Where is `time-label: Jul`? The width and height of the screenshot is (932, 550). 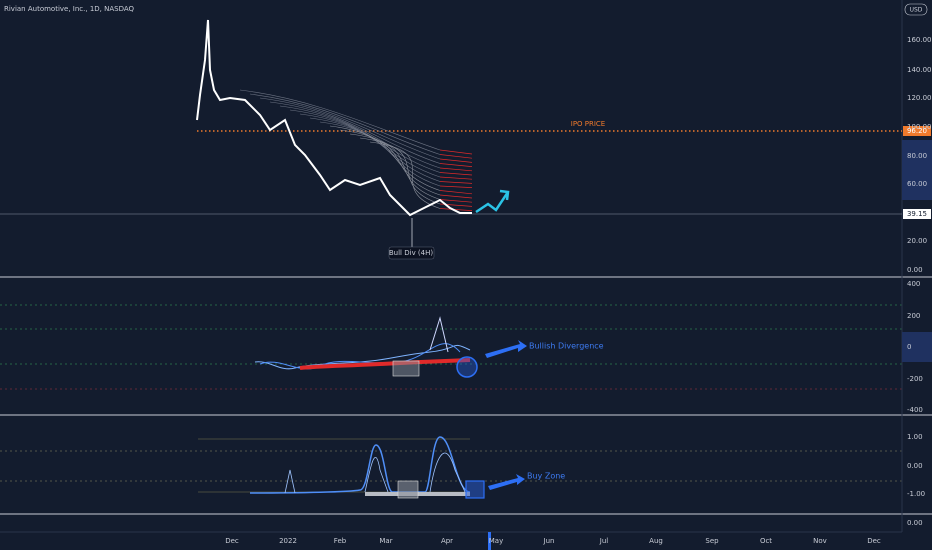 time-label: Jul is located at coordinates (604, 541).